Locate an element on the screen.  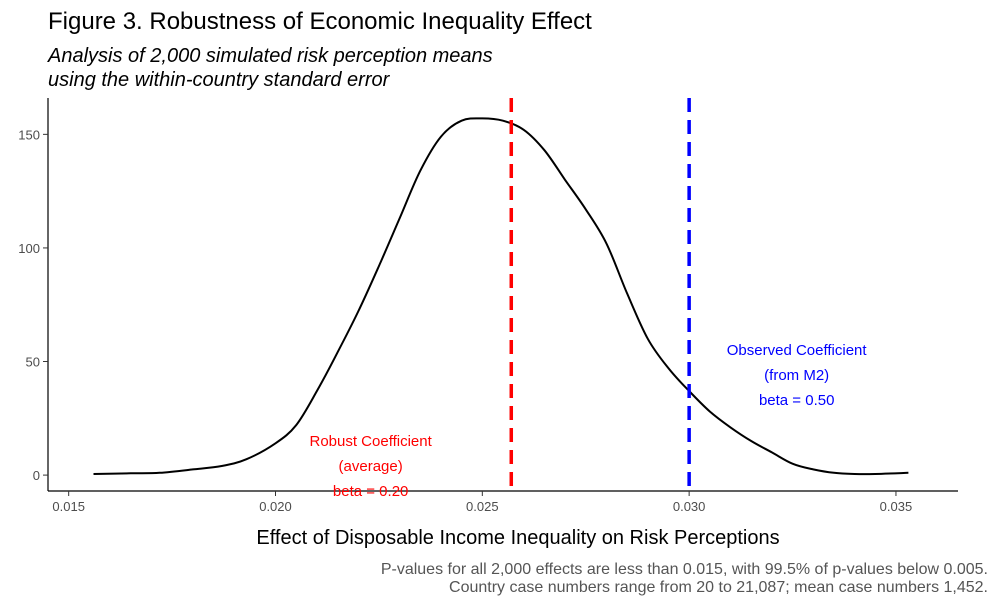
observed-coefficient-label: (from M2) is located at coordinates (796, 375).